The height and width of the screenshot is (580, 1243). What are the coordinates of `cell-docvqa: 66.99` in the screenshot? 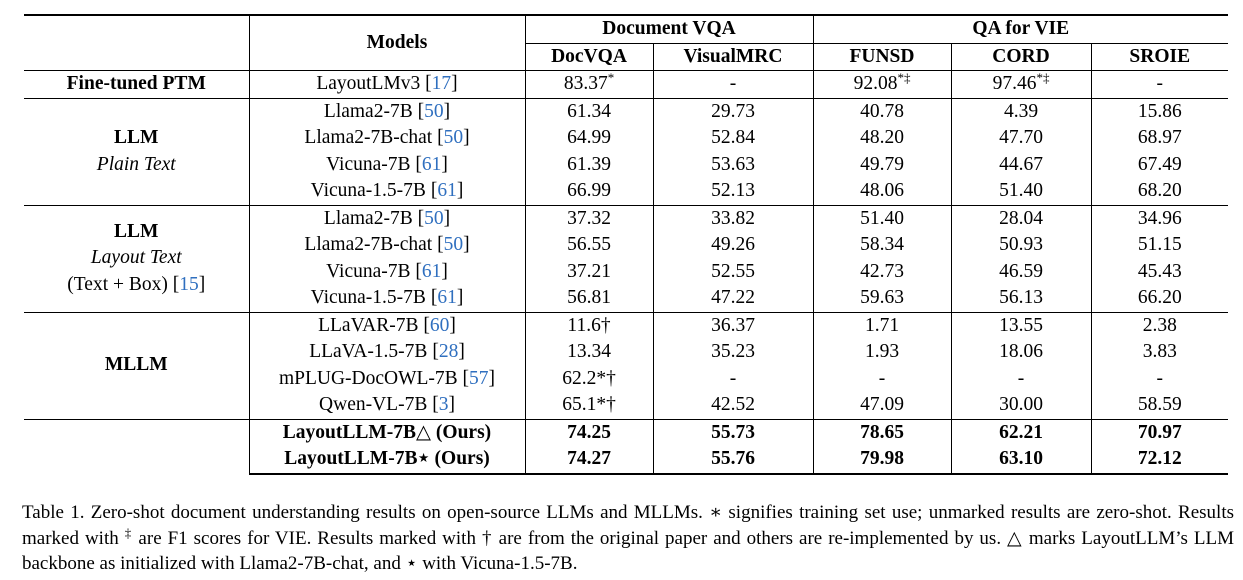 It's located at (589, 191).